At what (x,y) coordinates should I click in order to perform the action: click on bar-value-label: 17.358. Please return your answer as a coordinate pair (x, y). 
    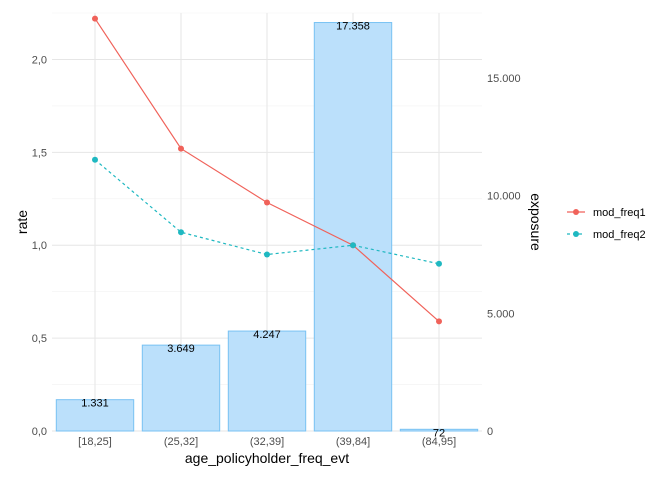
    Looking at the image, I should click on (353, 27).